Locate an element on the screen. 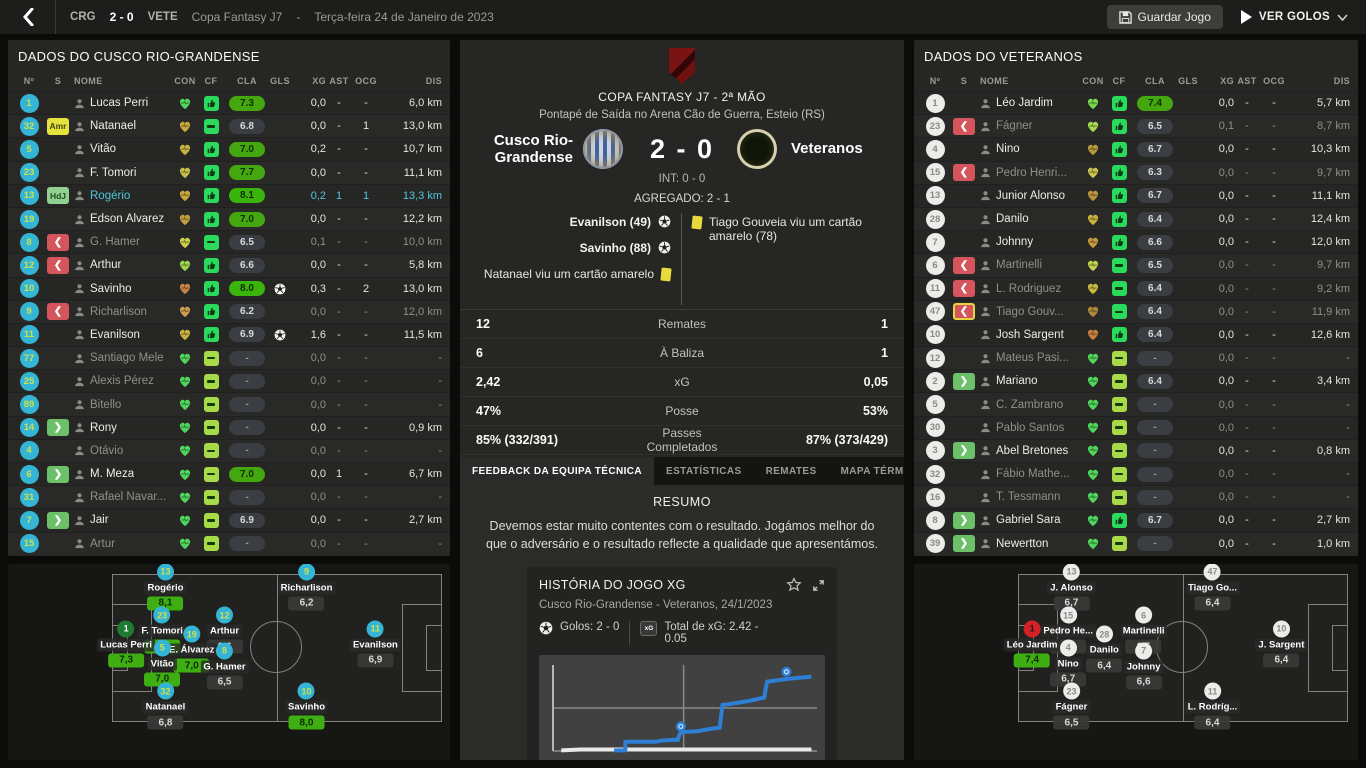 The width and height of the screenshot is (1366, 768). player-row: 8 ❯ Gabriel Sara 6.7 0,0- -2,7 km is located at coordinates (1136, 519).